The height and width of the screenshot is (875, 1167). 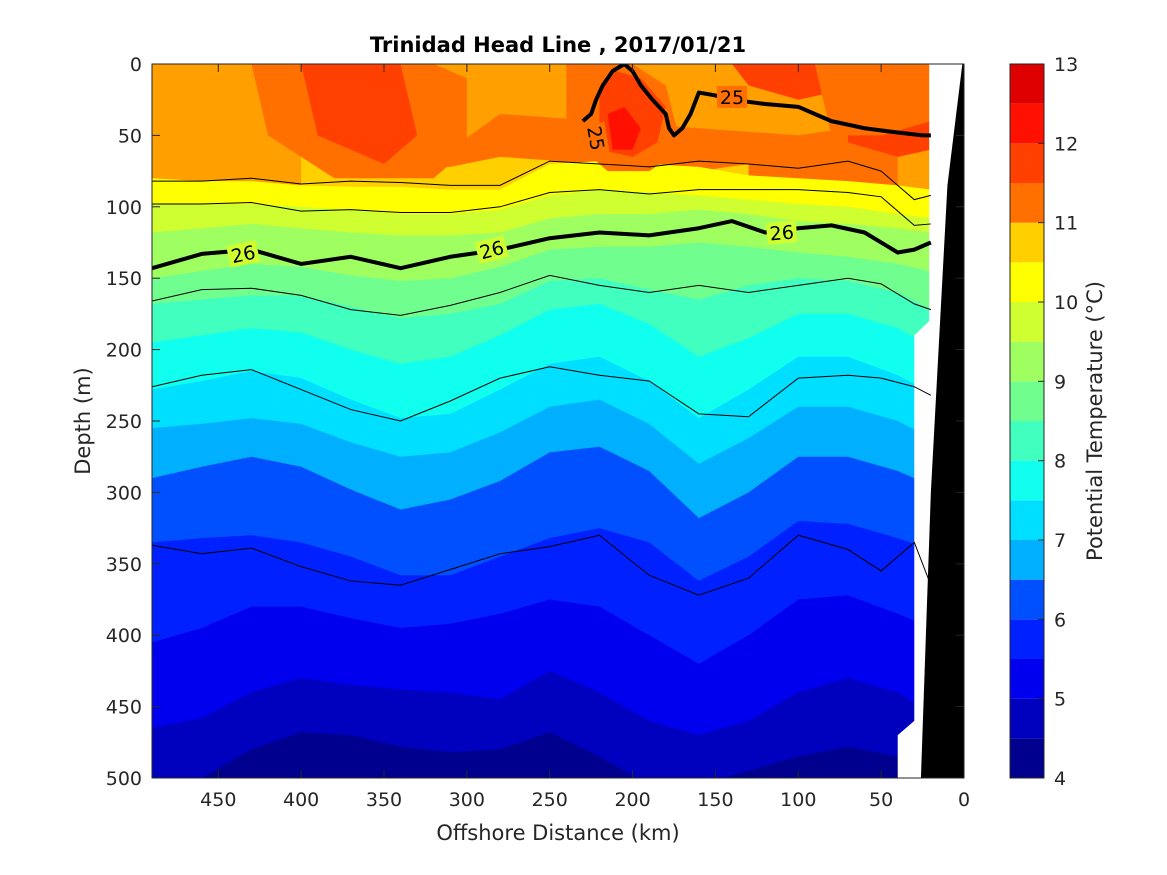 I want to click on colorbar-tick-label: 4, so click(x=1060, y=779).